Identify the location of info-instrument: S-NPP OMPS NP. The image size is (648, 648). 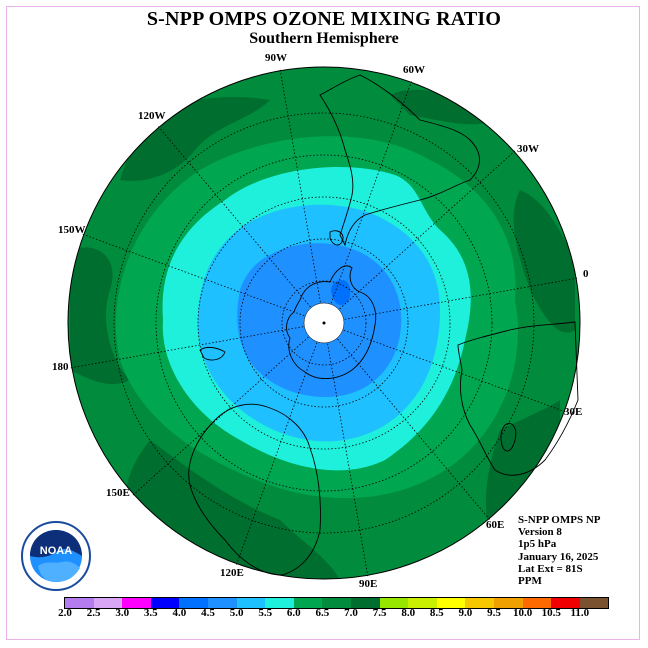
(559, 520).